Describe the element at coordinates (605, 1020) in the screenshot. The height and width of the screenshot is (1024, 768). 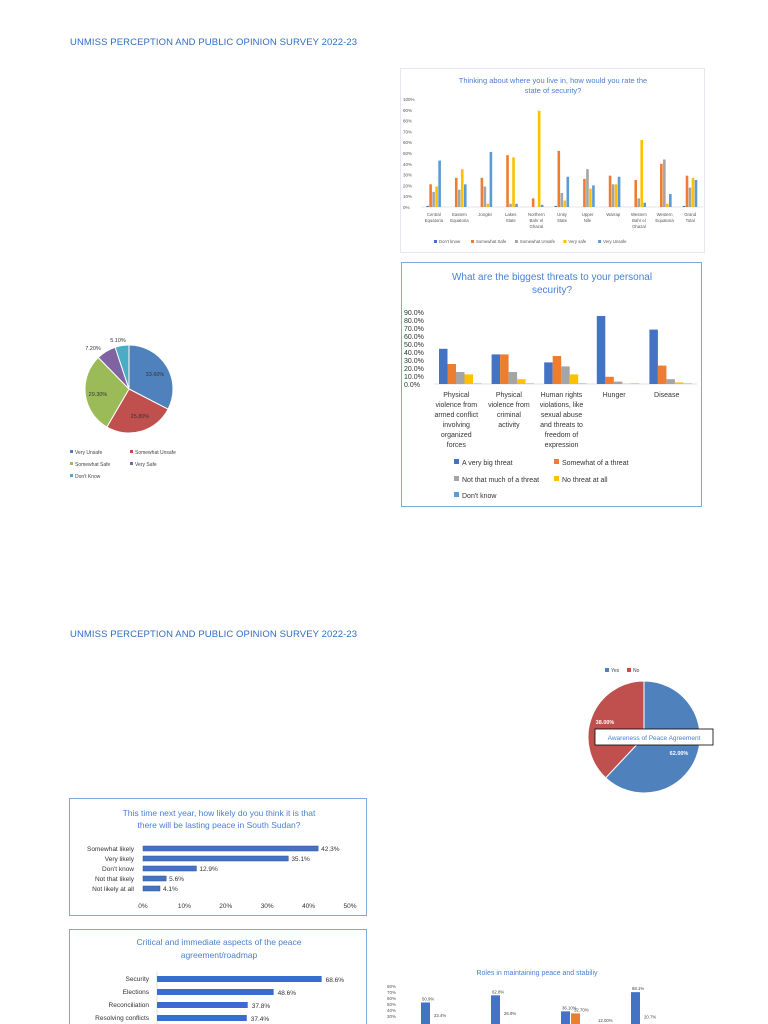
I see `value-label: 12.00%` at that location.